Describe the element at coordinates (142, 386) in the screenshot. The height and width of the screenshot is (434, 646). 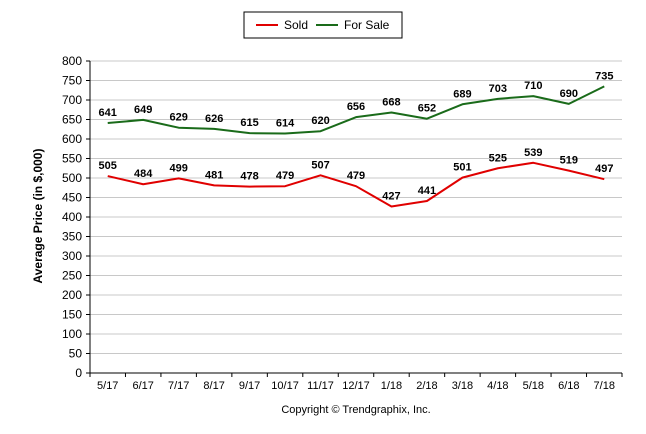
I see `x-tick-label: 6/17` at that location.